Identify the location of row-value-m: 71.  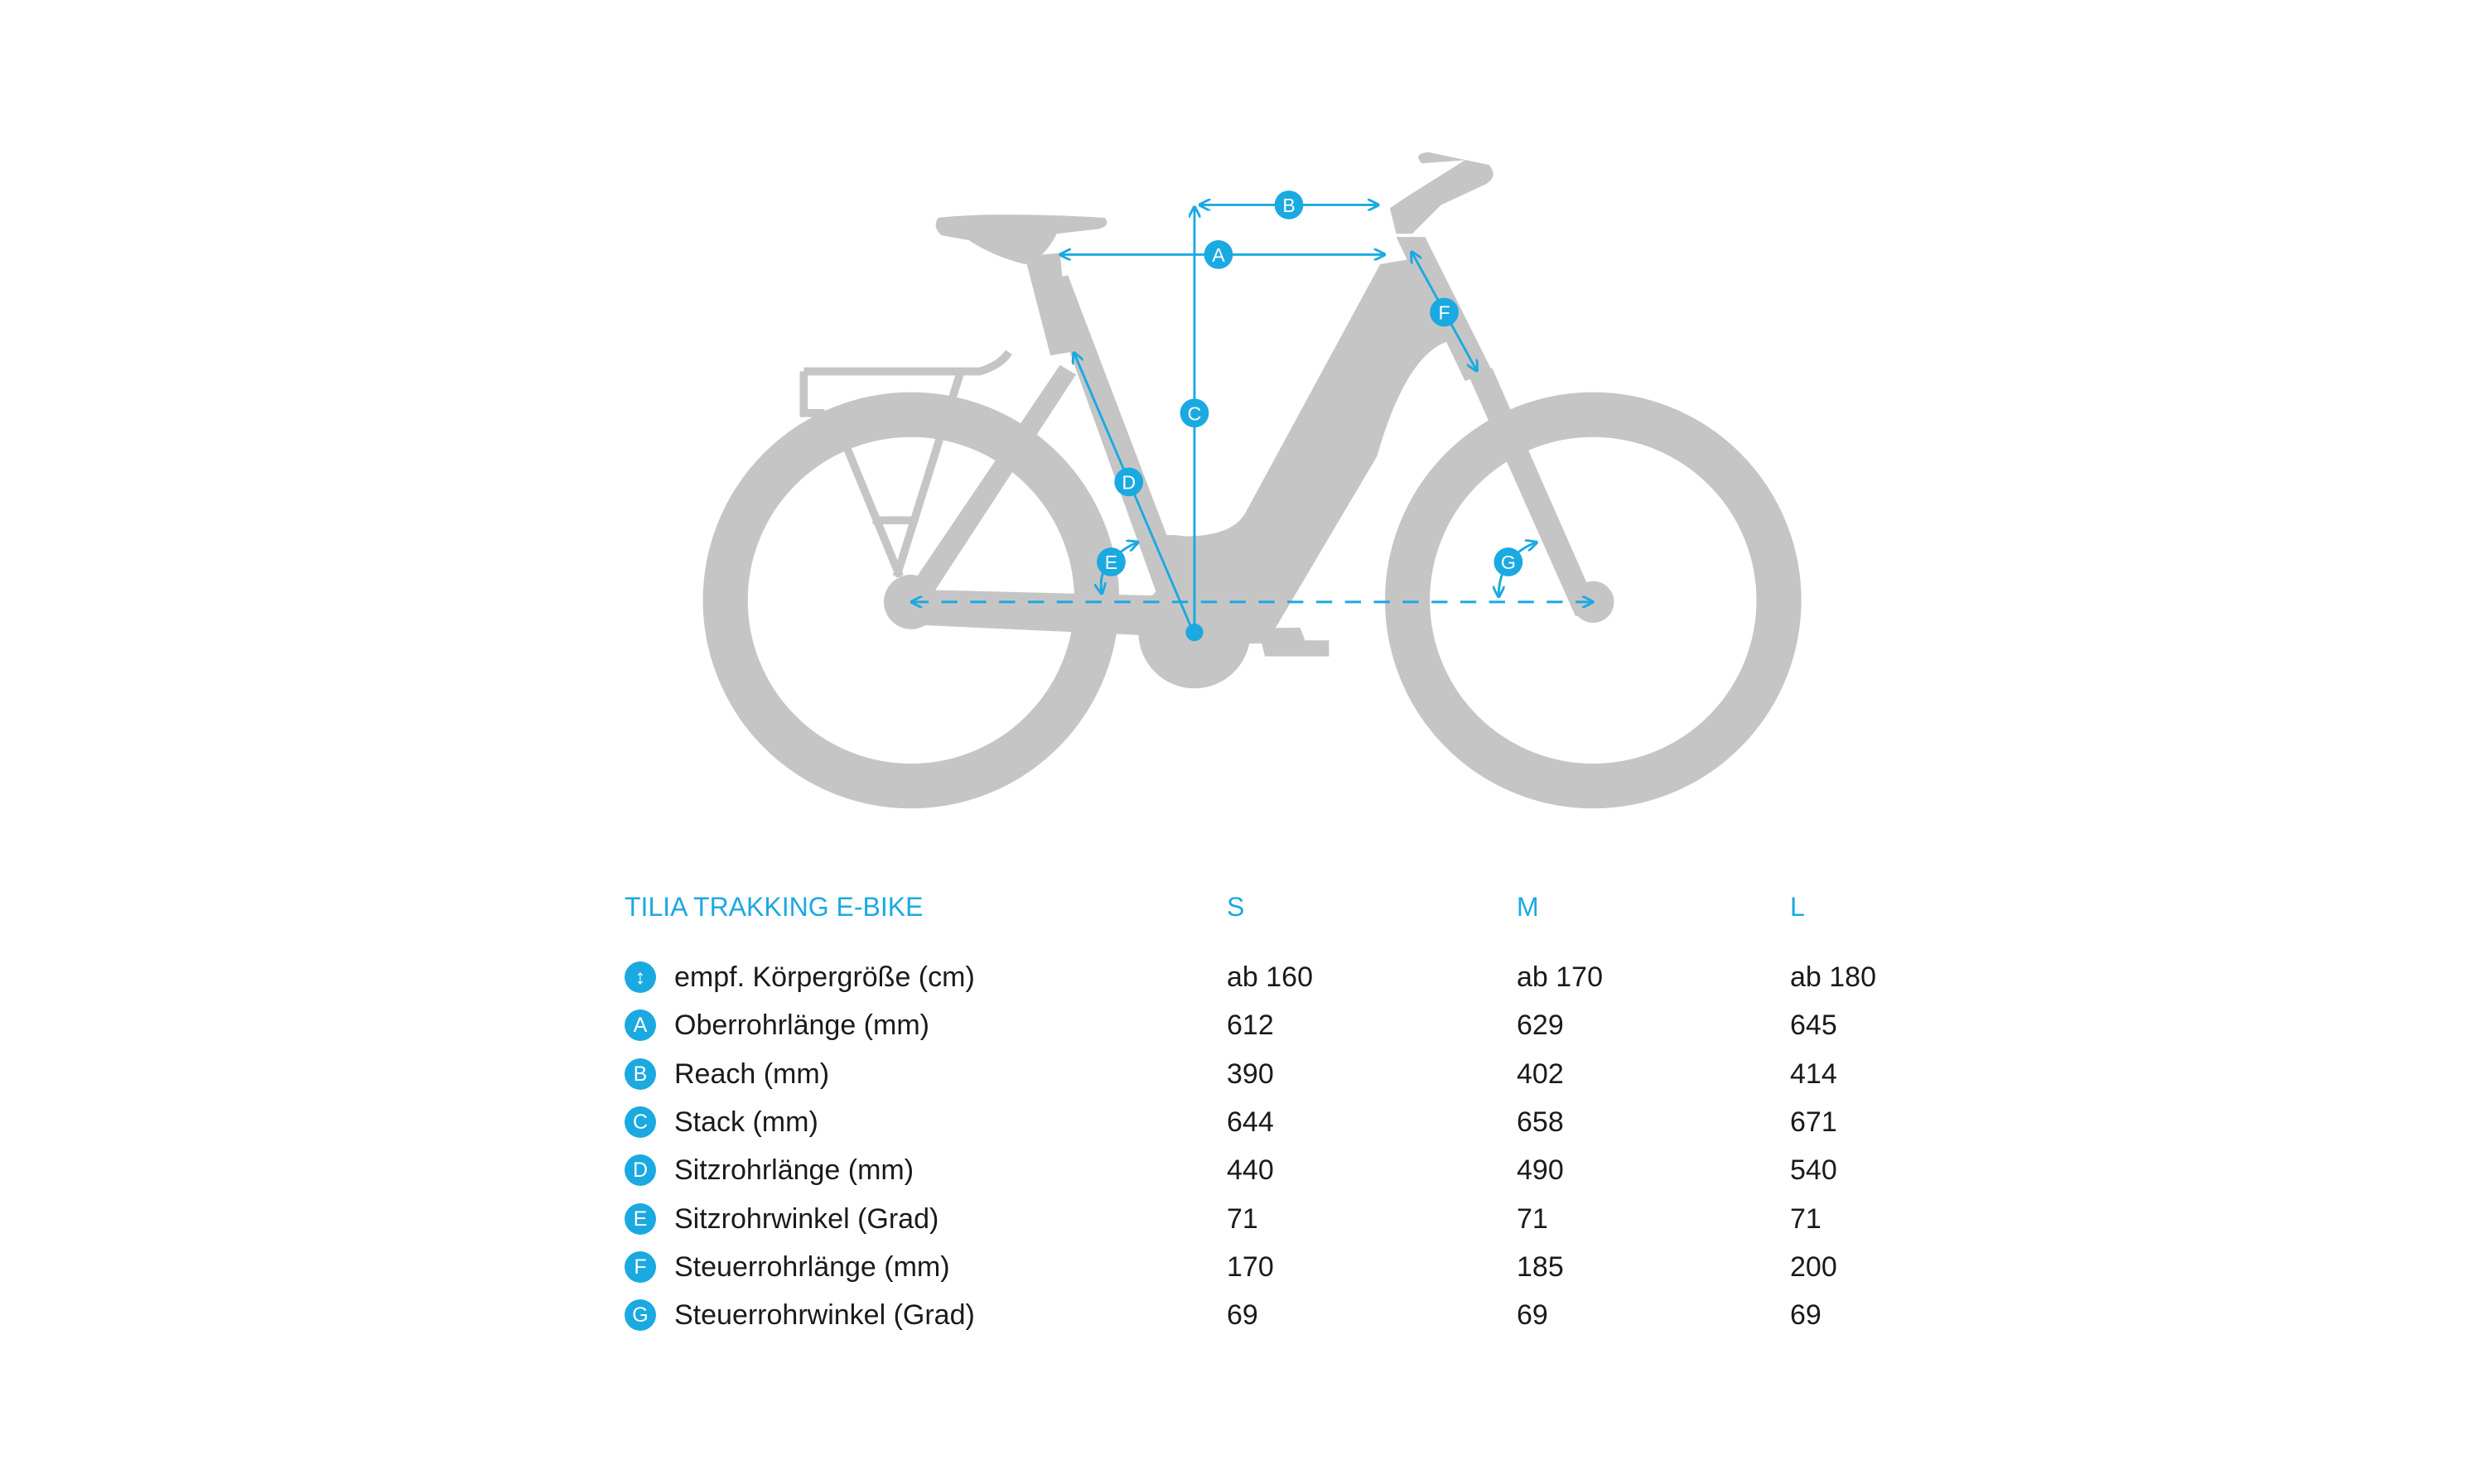
(1532, 1218).